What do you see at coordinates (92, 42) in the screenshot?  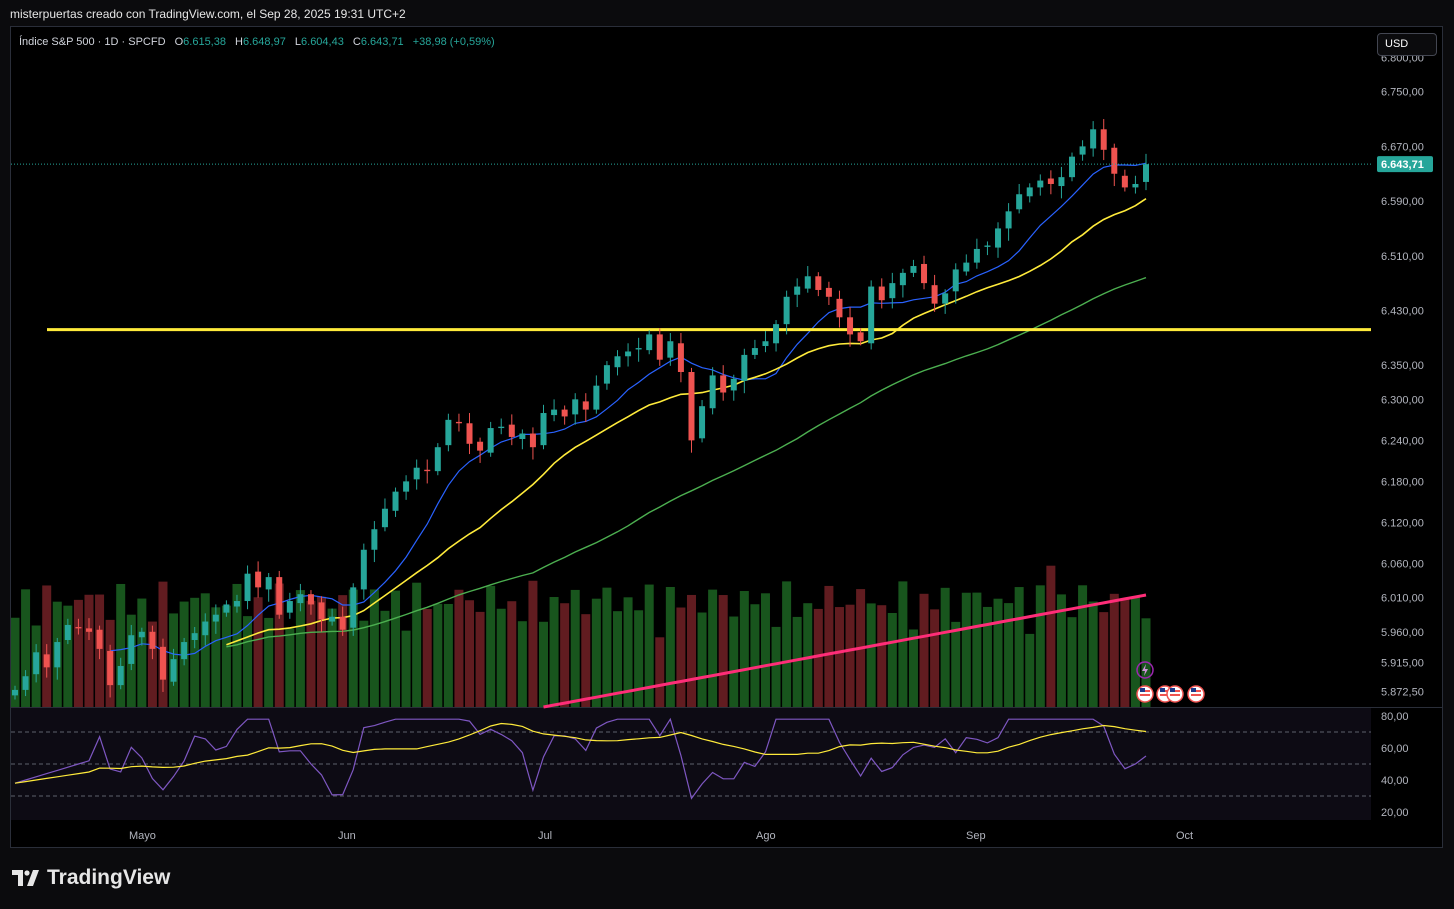 I see `symbol-label: Índice S&P 500 · 1D · SPCFD` at bounding box center [92, 42].